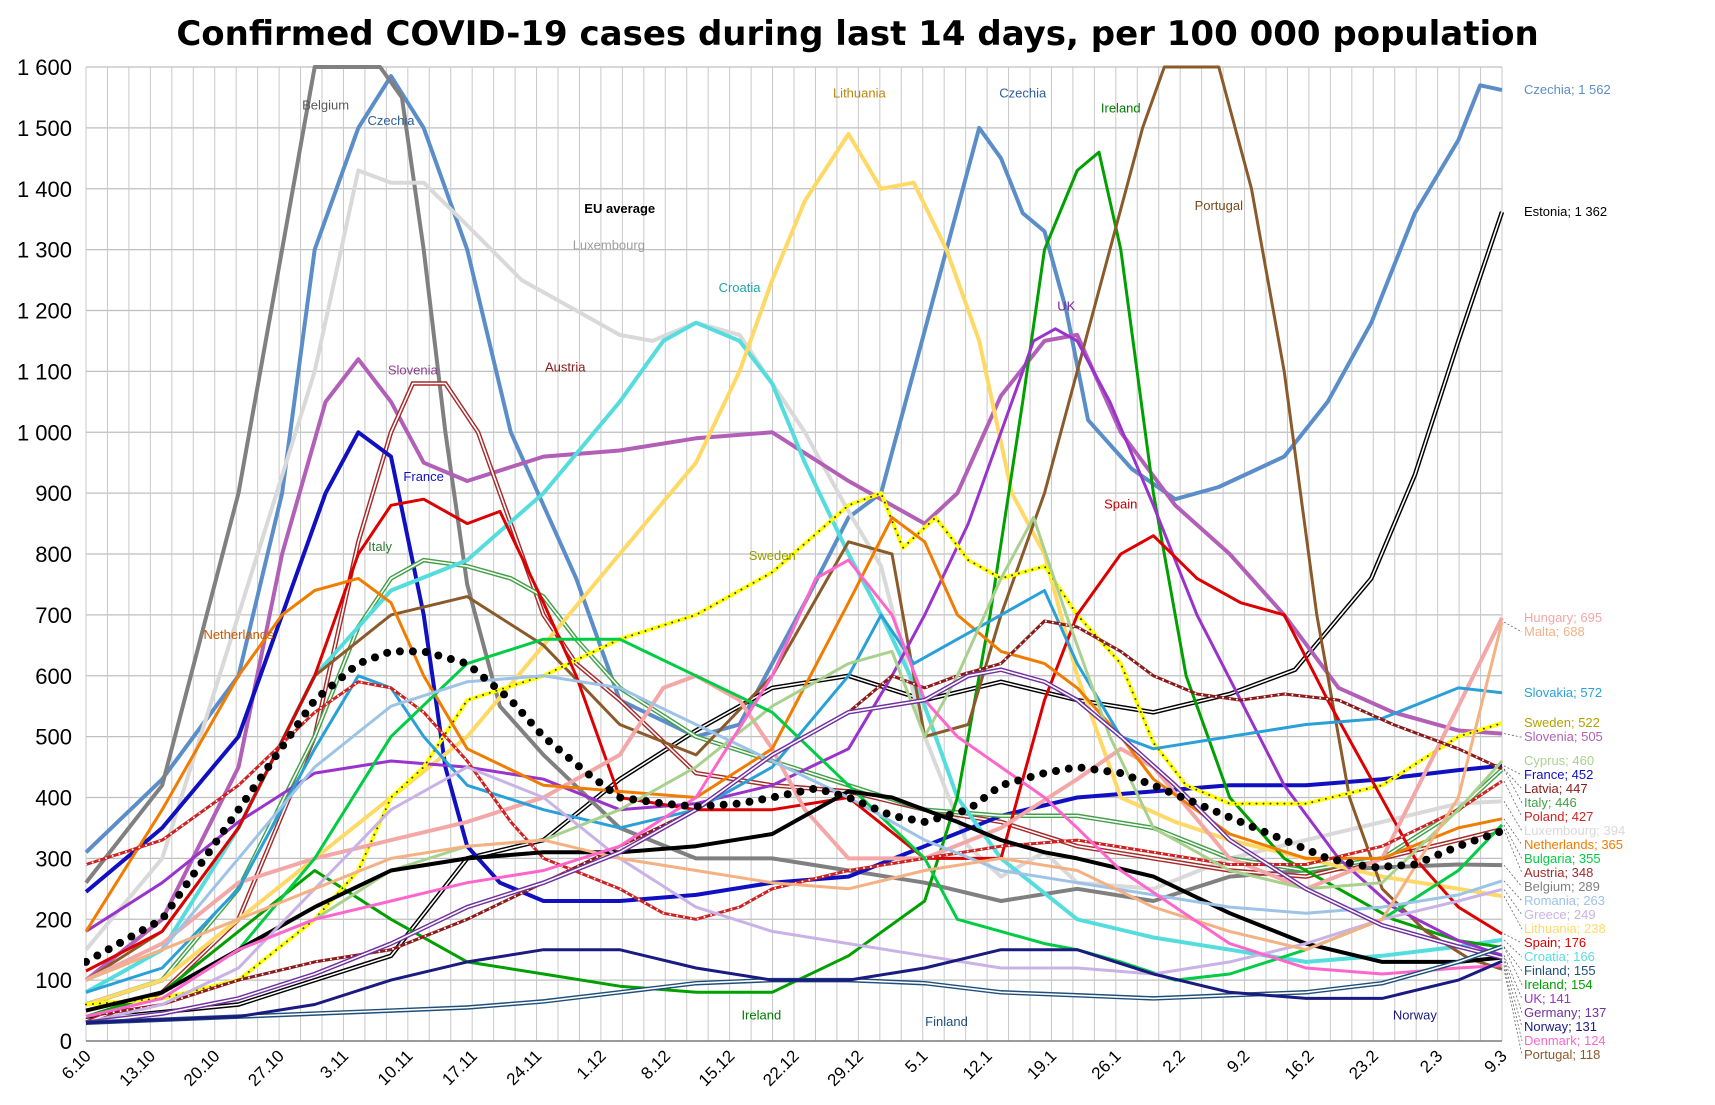 The image size is (1715, 1105). Describe the element at coordinates (44, 189) in the screenshot. I see `y-tick-label: 1 400` at that location.